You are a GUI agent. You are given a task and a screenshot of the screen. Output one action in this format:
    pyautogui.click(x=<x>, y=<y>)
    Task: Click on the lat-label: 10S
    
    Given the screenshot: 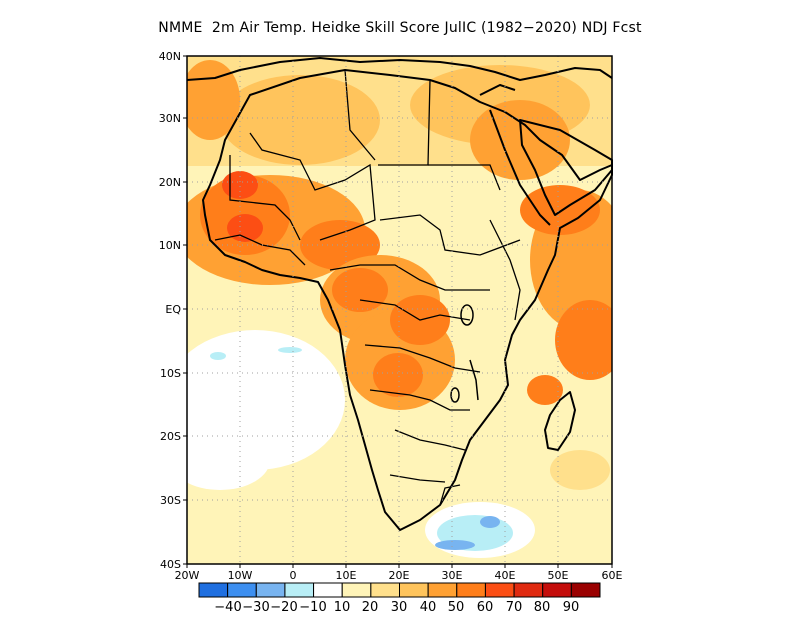 What is the action you would take?
    pyautogui.click(x=170, y=373)
    